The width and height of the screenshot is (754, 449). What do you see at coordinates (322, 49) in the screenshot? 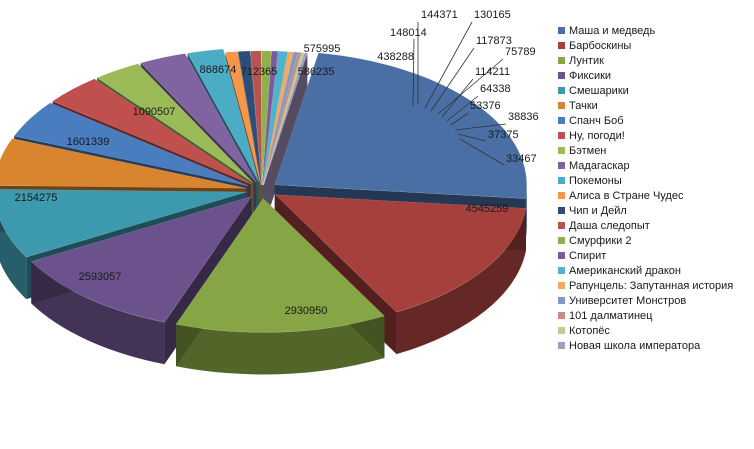
I see `data-label-9: 575995` at bounding box center [322, 49].